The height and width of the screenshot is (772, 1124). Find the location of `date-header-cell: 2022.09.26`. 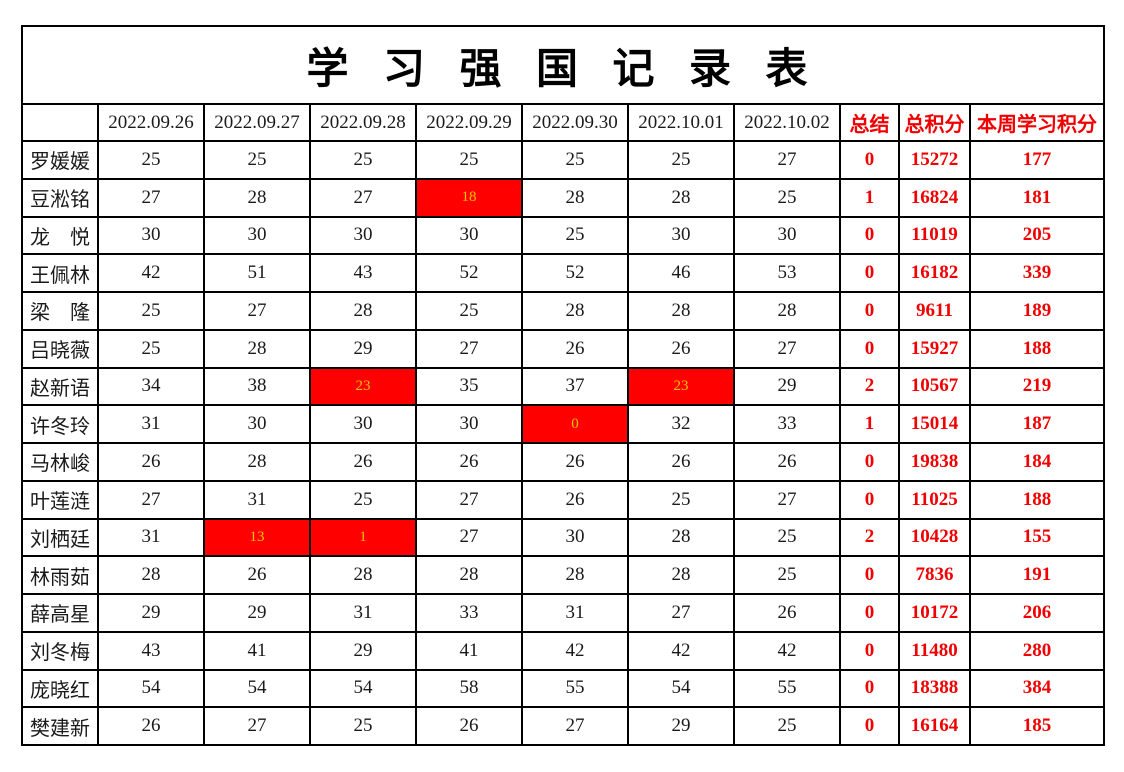

date-header-cell: 2022.09.26 is located at coordinates (151, 122).